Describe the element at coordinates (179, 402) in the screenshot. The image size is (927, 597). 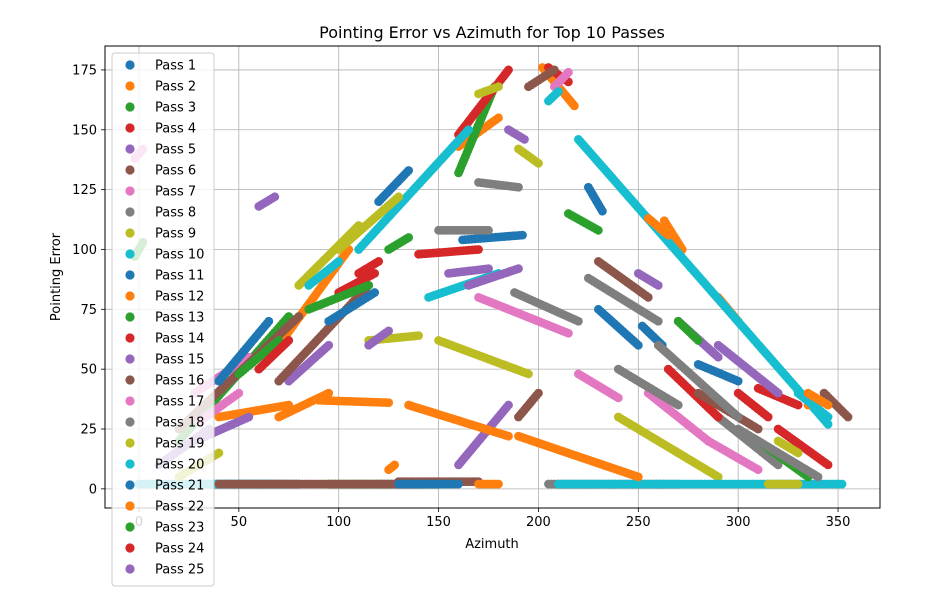
I see `legend-label: Pass 17` at that location.